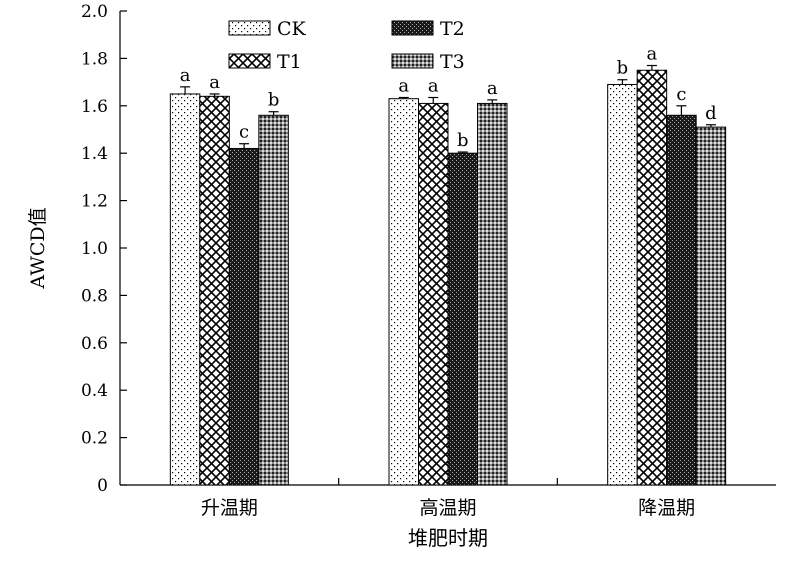  What do you see at coordinates (711, 113) in the screenshot?
I see `significance-label: d` at bounding box center [711, 113].